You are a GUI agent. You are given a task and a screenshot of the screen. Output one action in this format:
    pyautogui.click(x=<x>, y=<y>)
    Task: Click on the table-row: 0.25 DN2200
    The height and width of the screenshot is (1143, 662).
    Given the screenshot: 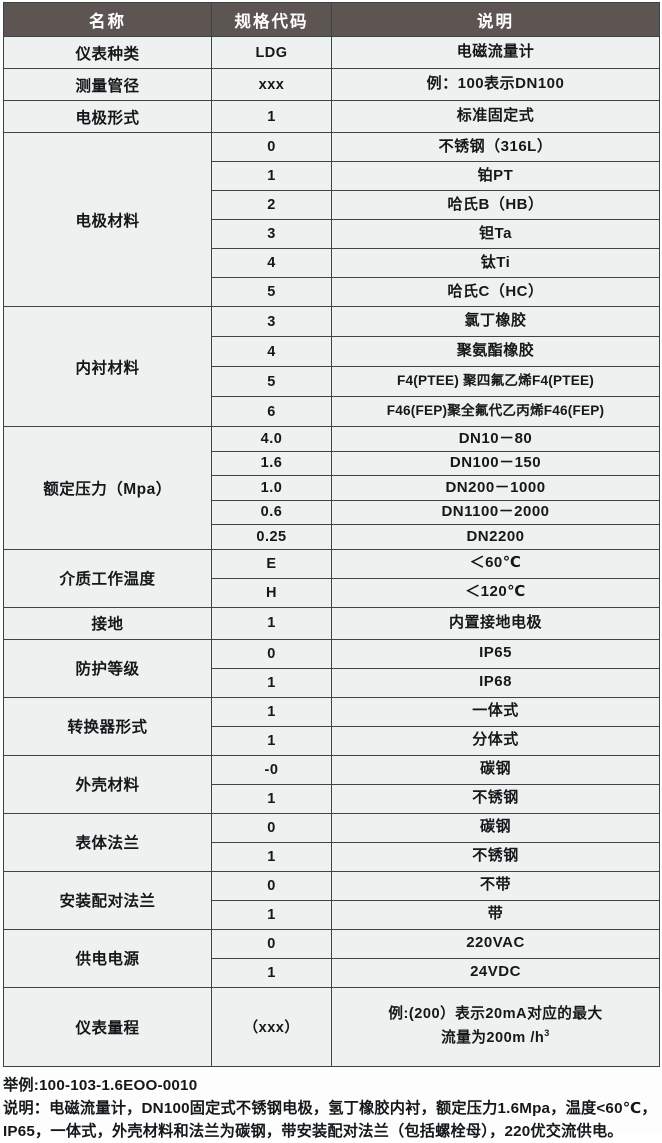 What is the action you would take?
    pyautogui.click(x=332, y=537)
    